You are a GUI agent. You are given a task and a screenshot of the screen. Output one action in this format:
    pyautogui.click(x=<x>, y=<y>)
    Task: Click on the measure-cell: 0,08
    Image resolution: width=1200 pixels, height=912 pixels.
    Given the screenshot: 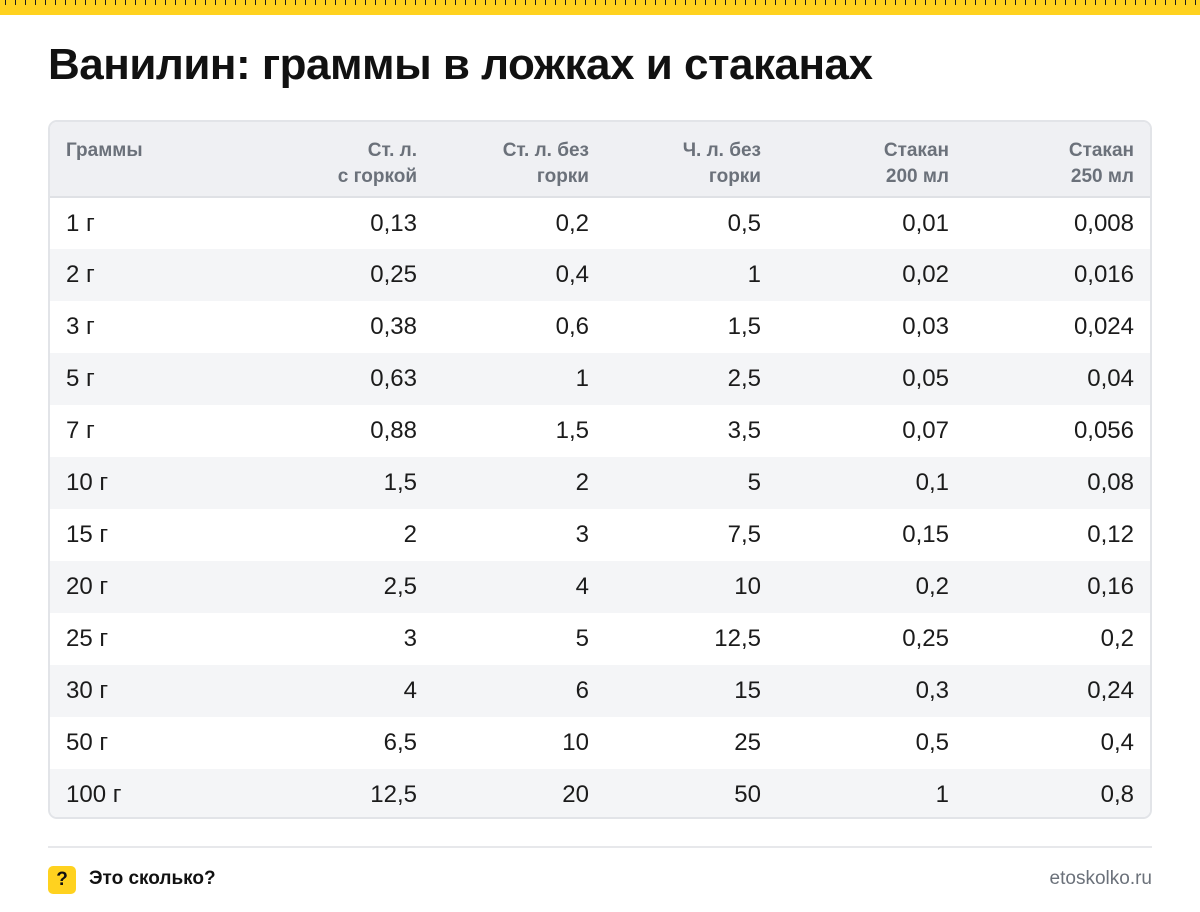 What is the action you would take?
    pyautogui.click(x=1110, y=482)
    